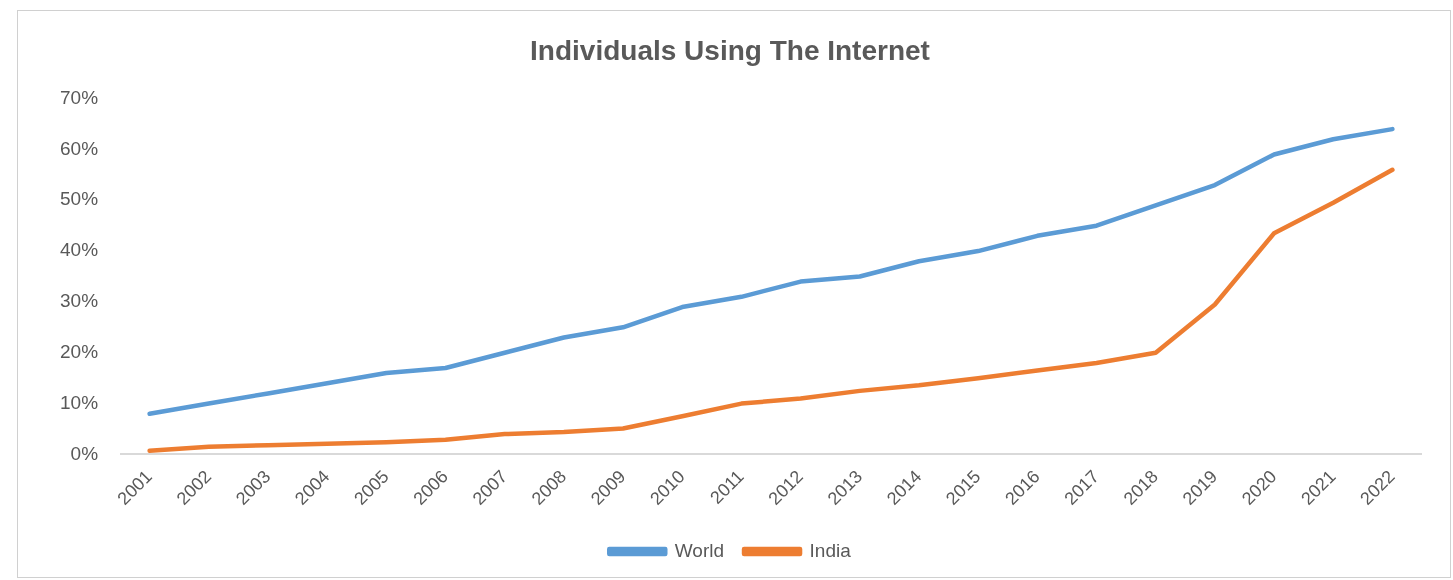  I want to click on y-tick-label: 20%, so click(79, 351).